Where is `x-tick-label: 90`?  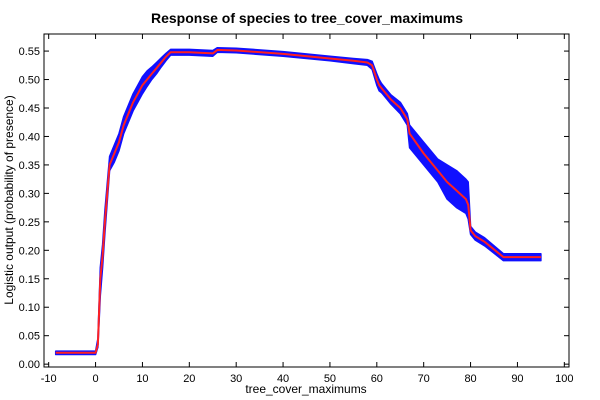
x-tick-label: 90 is located at coordinates (517, 379).